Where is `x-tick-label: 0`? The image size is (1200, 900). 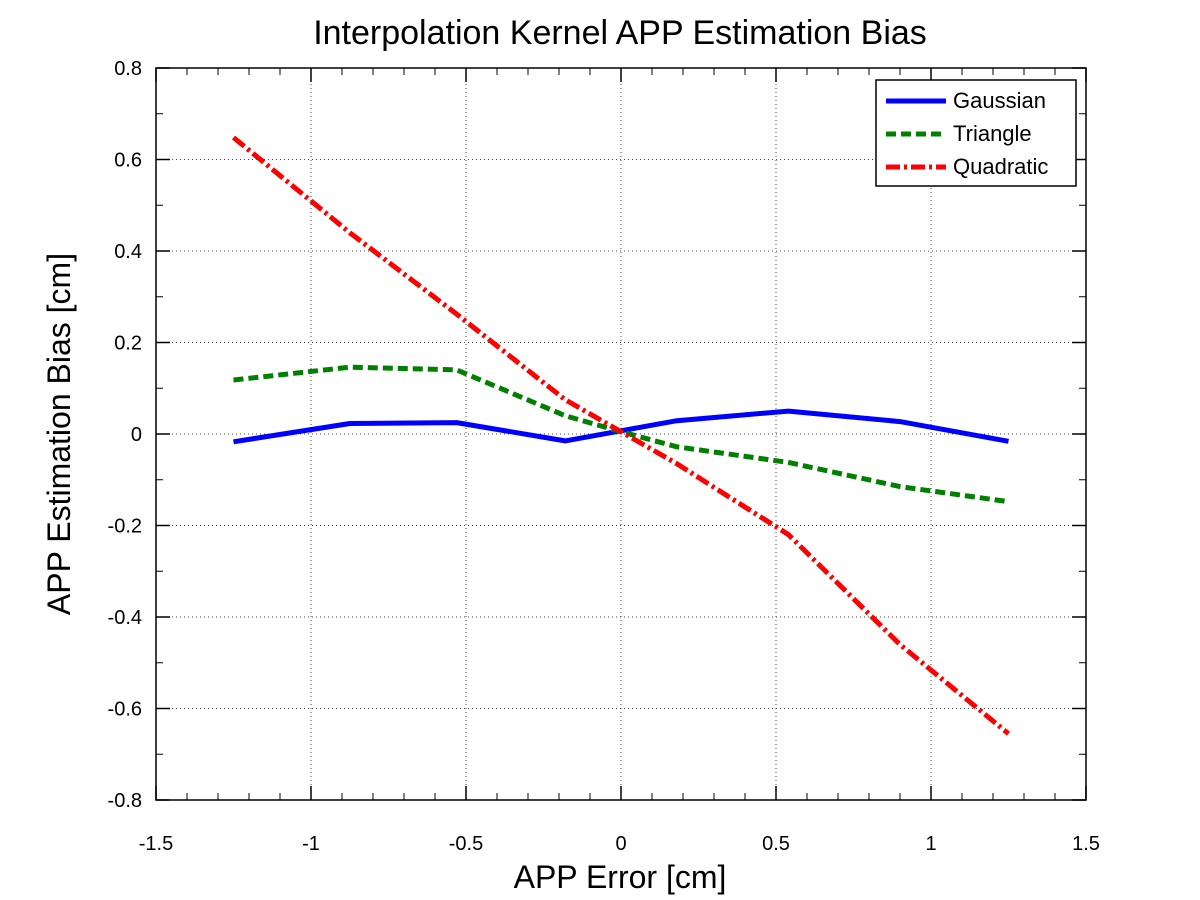
x-tick-label: 0 is located at coordinates (620, 844).